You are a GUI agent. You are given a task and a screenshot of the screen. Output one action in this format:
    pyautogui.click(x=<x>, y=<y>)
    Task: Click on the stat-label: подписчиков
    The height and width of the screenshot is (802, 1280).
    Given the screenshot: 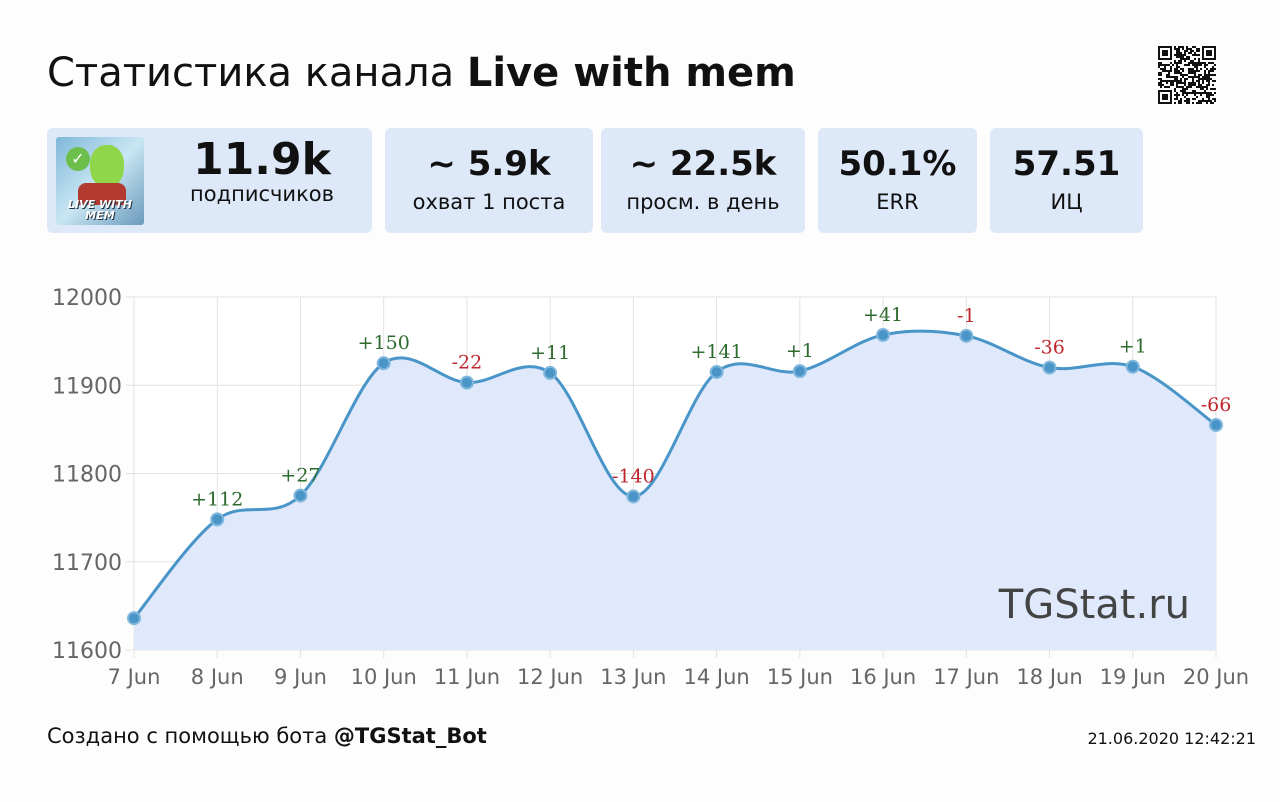 What is the action you would take?
    pyautogui.click(x=262, y=194)
    